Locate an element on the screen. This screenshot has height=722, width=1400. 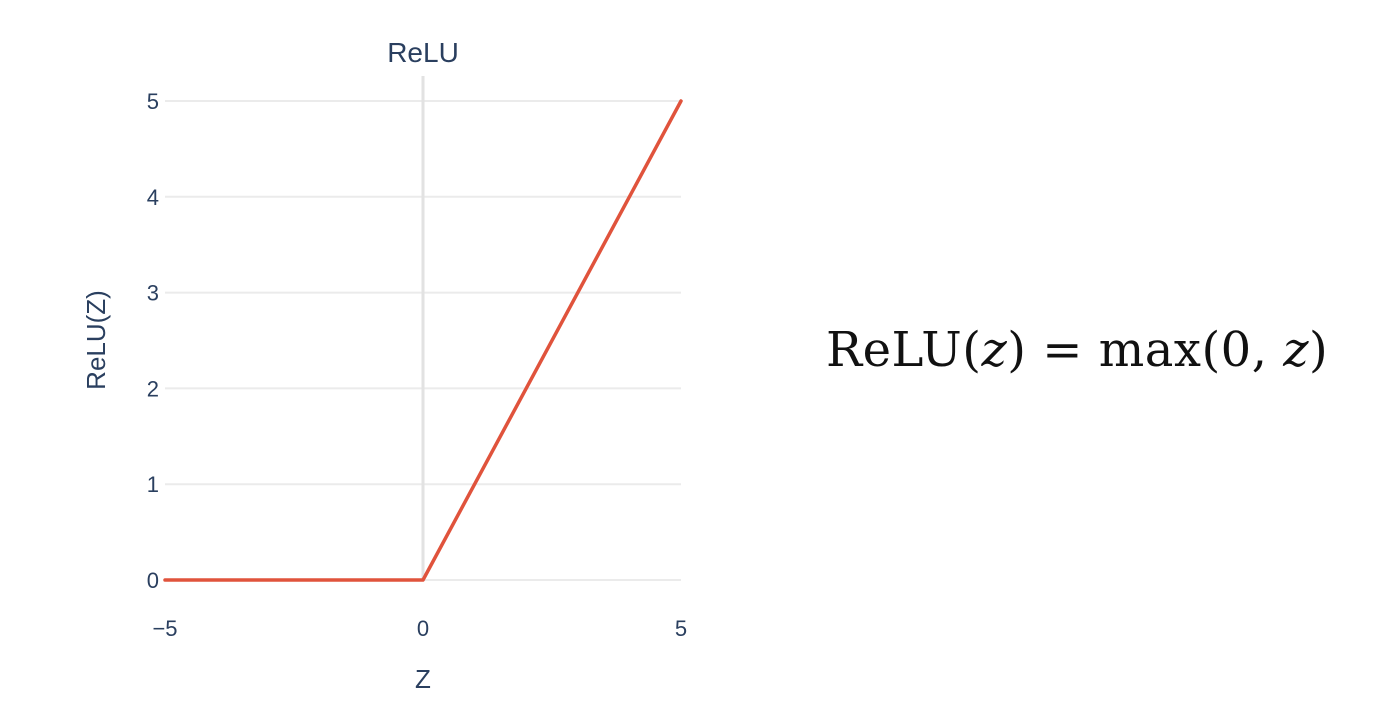
formula-lhs-open: ( is located at coordinates (972, 350).